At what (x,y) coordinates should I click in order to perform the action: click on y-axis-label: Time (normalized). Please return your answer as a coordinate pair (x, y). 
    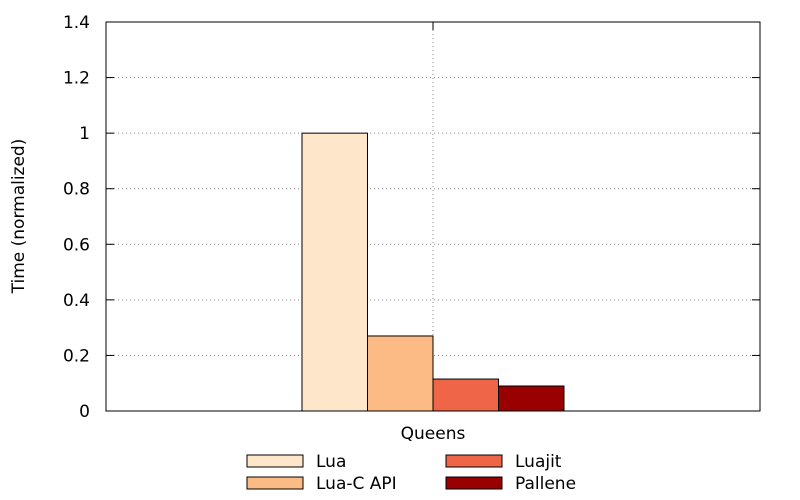
    Looking at the image, I should click on (19, 217).